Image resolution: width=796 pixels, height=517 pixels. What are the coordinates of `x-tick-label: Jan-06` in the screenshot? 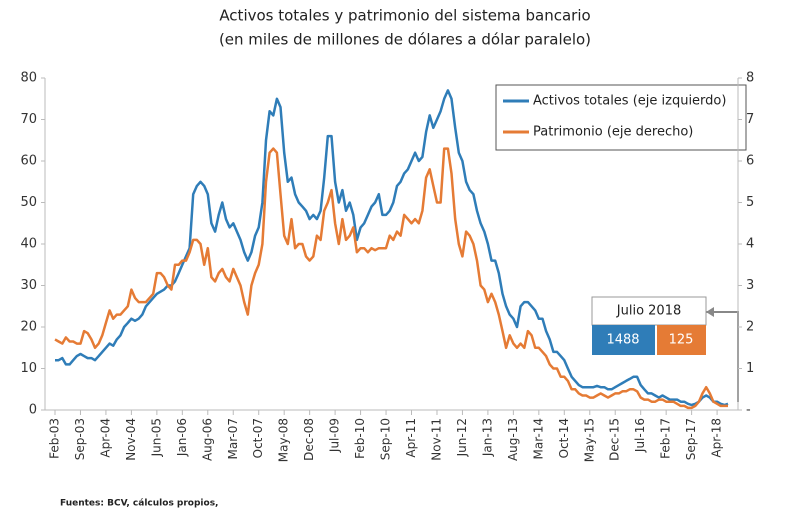 It's located at (182, 437).